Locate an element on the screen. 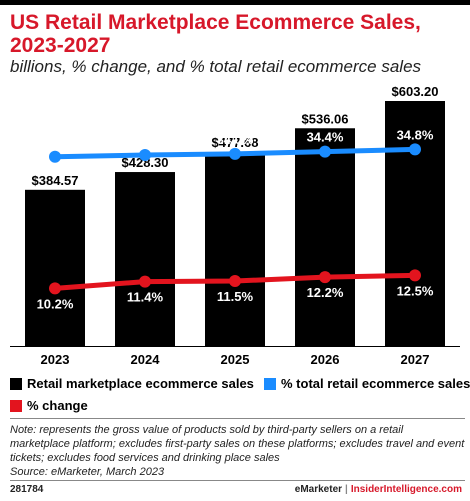 The image size is (470, 501). bar-label-2025: $477.68 is located at coordinates (235, 142).